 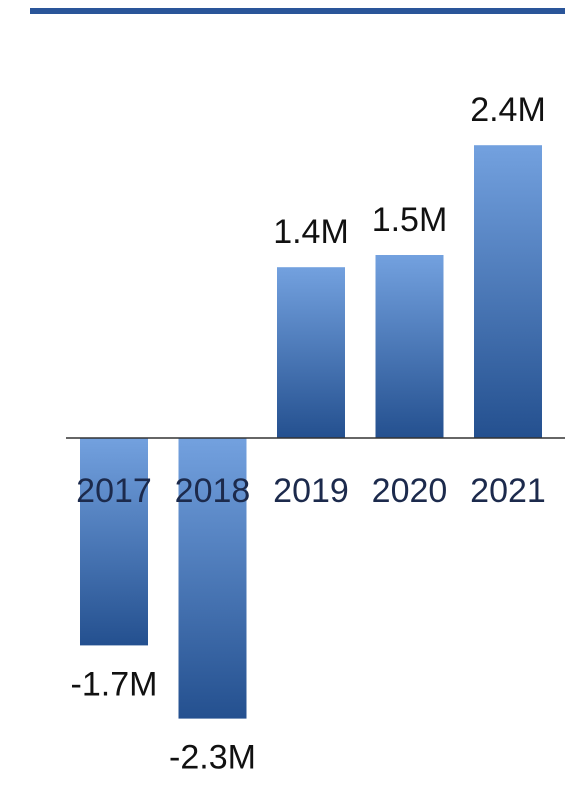 I want to click on data-label-2017: -1.7M, so click(x=114, y=684).